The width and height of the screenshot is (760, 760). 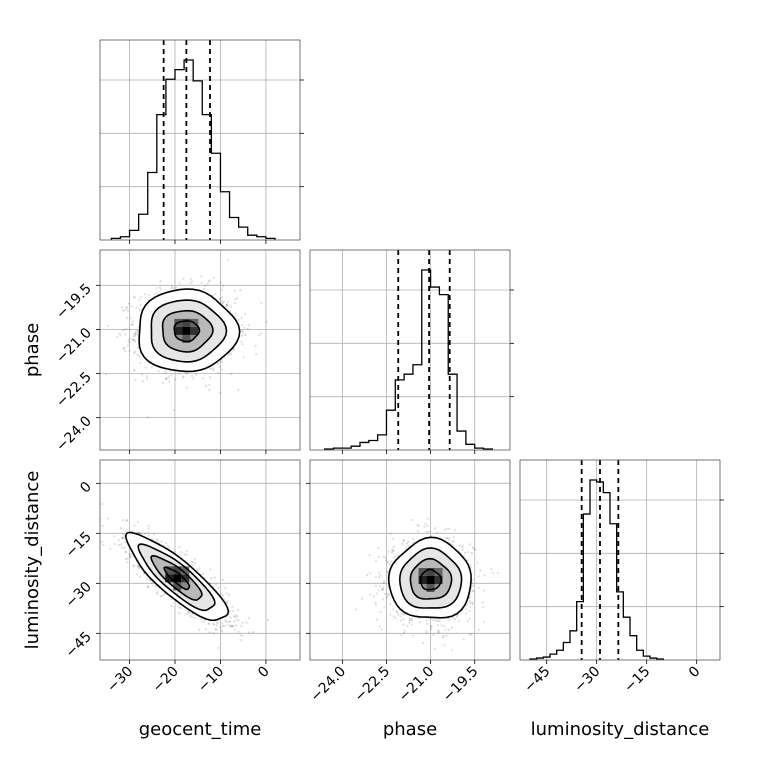 I want to click on density-cell, so click(x=169, y=578).